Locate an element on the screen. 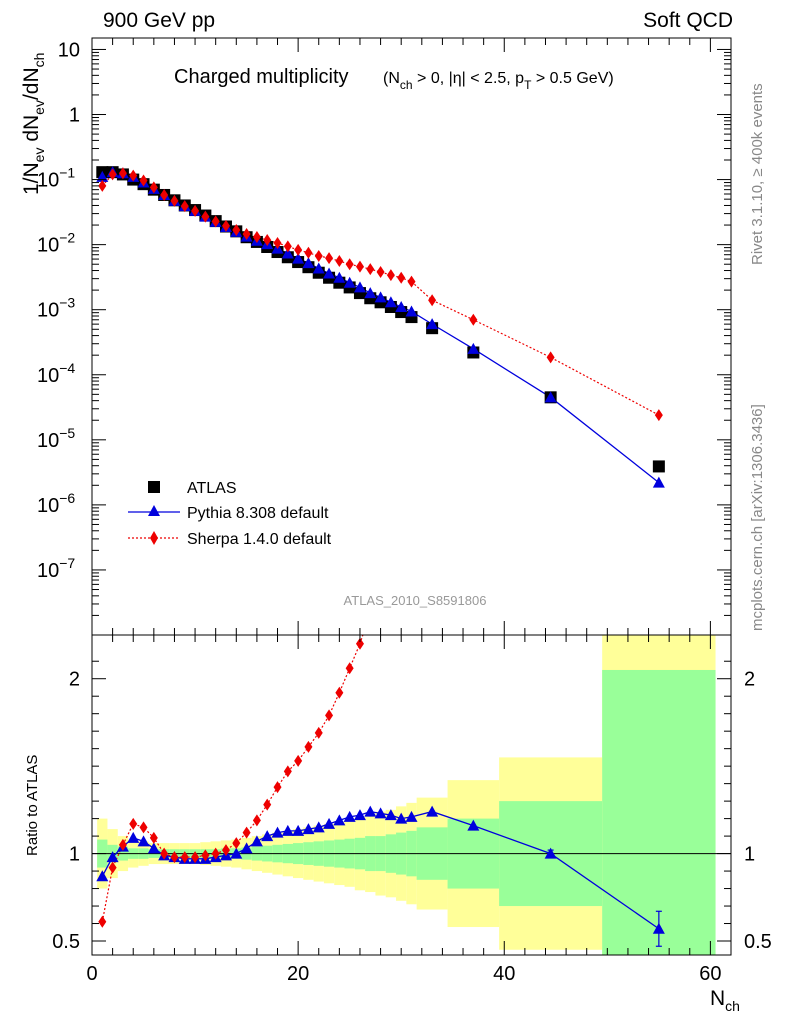 Image resolution: width=786 pixels, height=1024 pixels. analysis-id: ATLAS_2010_S8591806 is located at coordinates (415, 600).